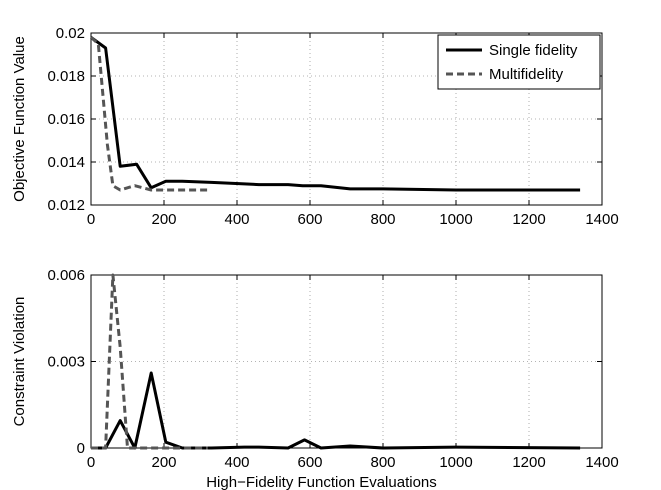 The image size is (661, 490). Describe the element at coordinates (533, 50) in the screenshot. I see `legend-label: Single fidelity` at that location.